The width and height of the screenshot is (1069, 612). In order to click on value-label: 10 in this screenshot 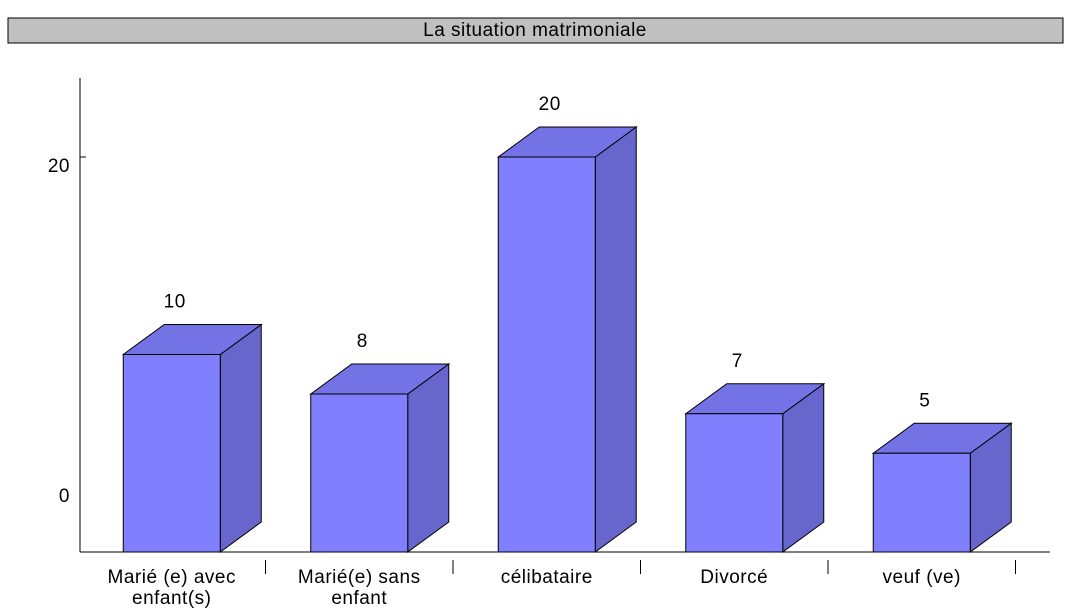, I will do `click(175, 302)`.